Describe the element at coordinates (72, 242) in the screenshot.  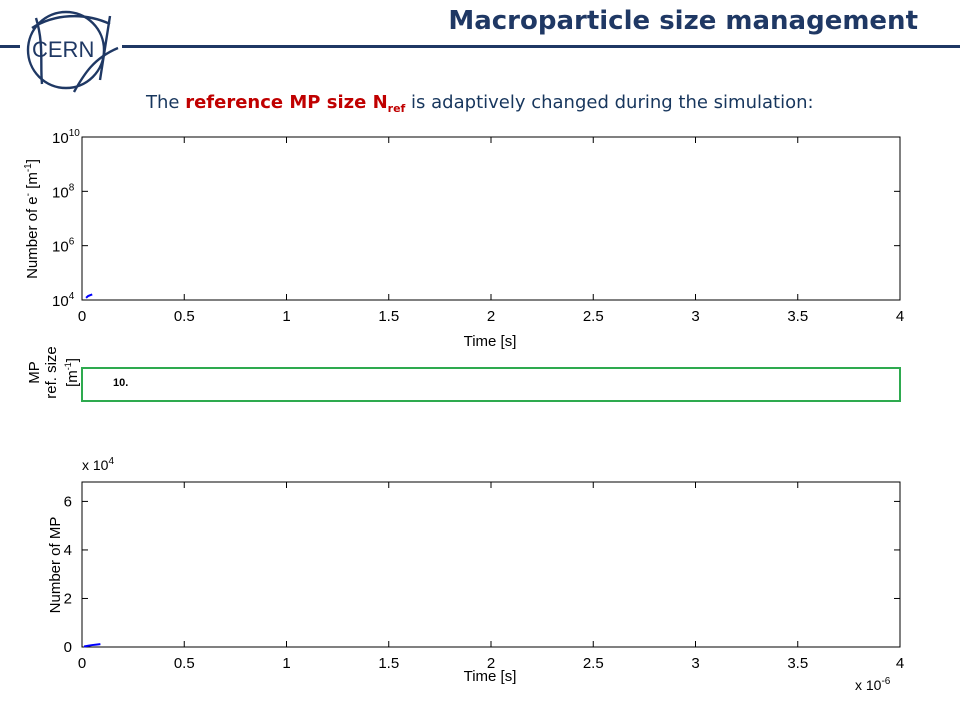
I see `chart1-y-tick-exp: 6` at that location.